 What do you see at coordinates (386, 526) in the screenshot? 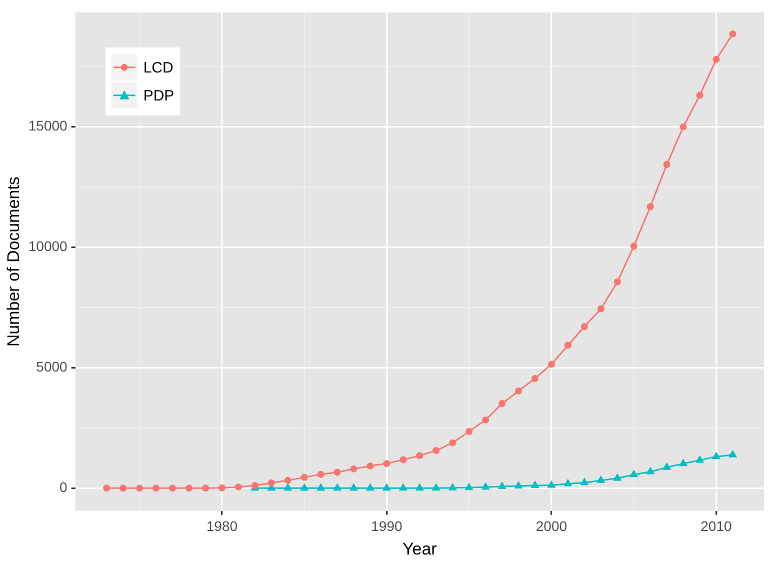
I see `x-tick-label: 1990` at bounding box center [386, 526].